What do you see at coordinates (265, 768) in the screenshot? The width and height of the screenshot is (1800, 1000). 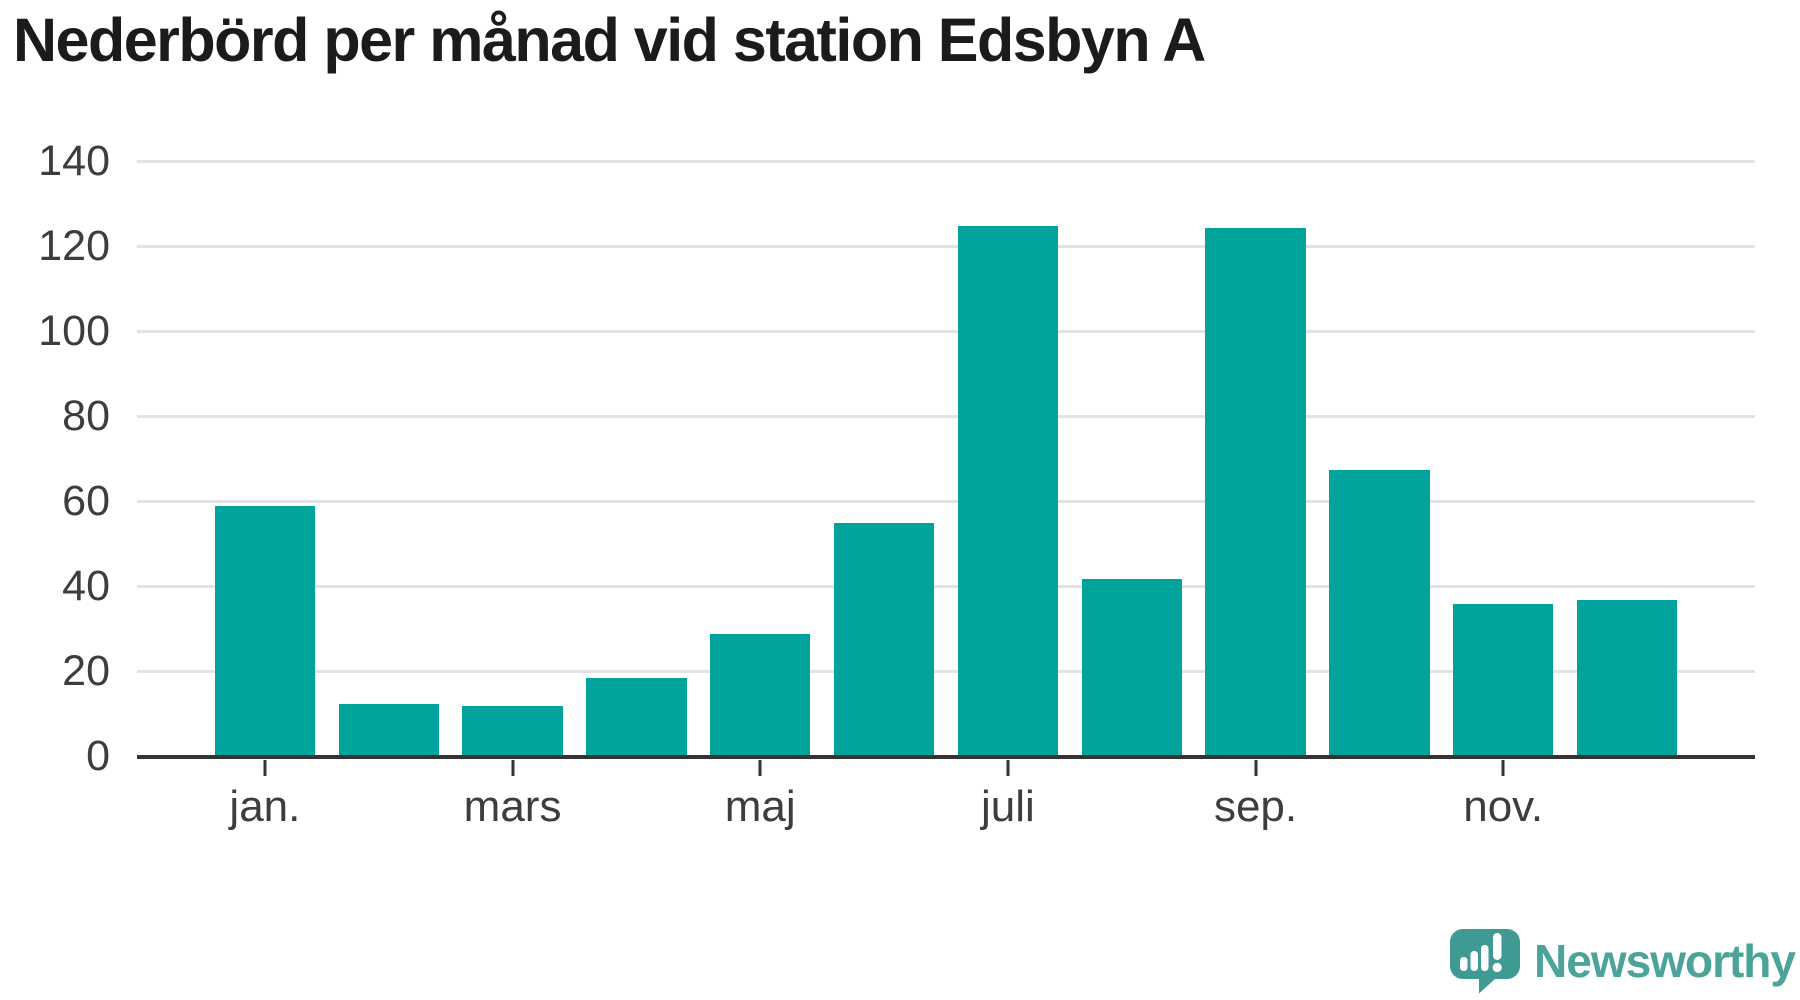 I see `x-tick-jan.` at bounding box center [265, 768].